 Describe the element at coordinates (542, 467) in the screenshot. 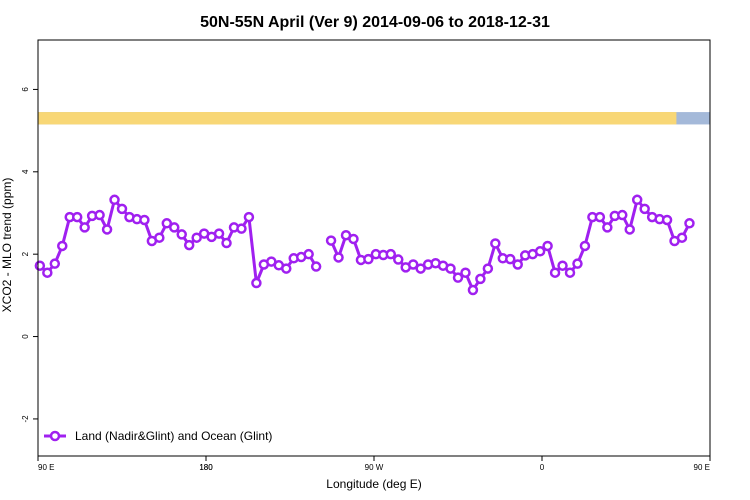

I see `x-tick-label: 0` at that location.